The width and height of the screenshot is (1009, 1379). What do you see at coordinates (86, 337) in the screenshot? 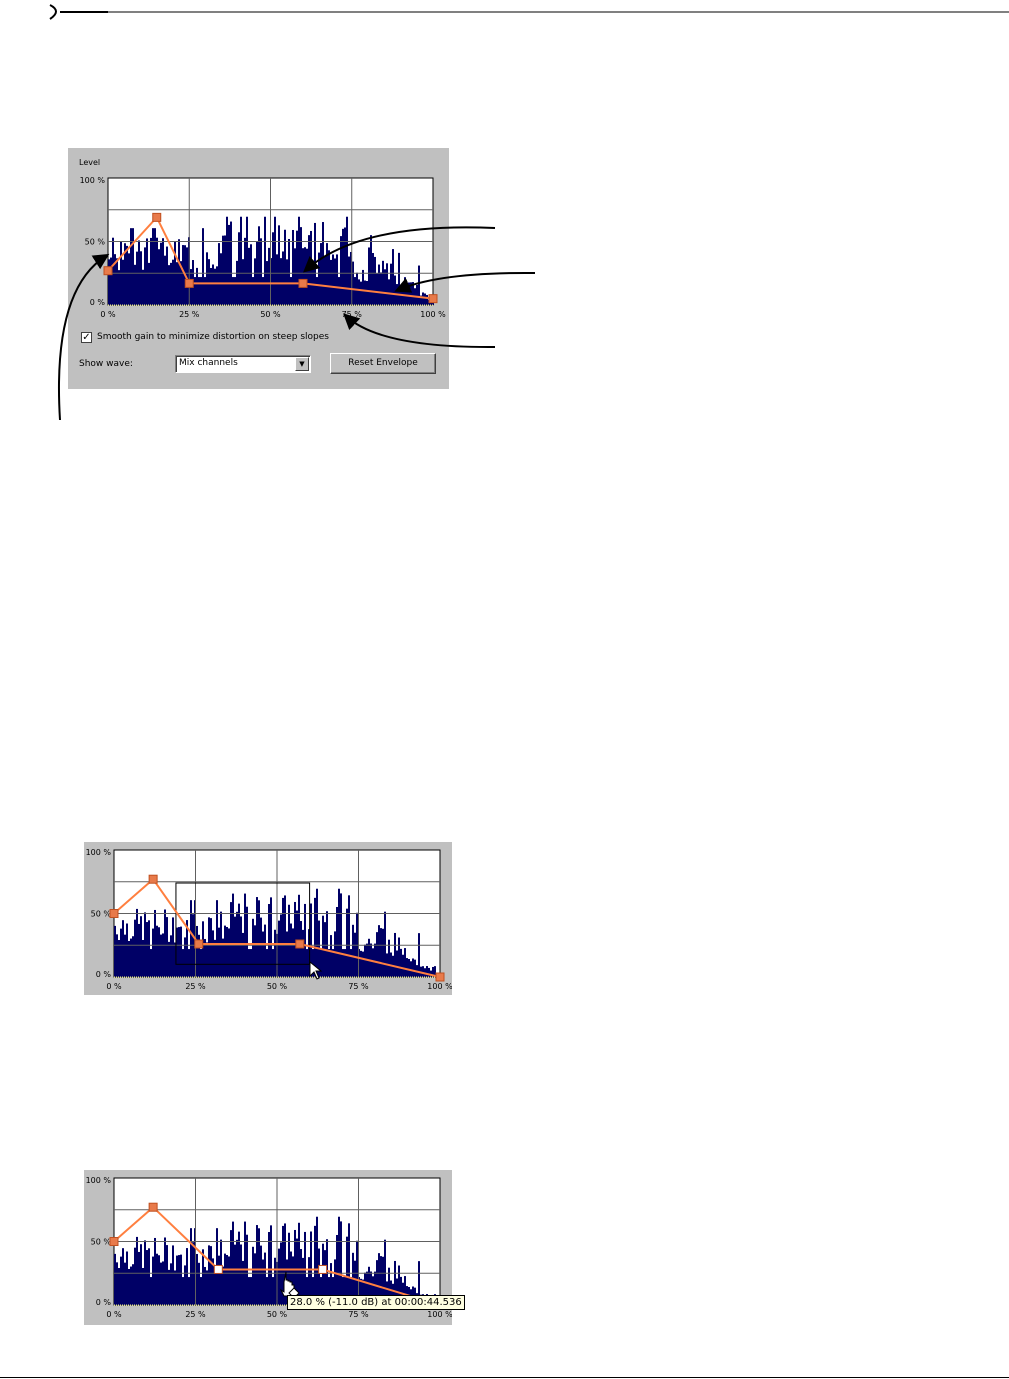
I see `smooth-gain-checkbox: ✓` at bounding box center [86, 337].